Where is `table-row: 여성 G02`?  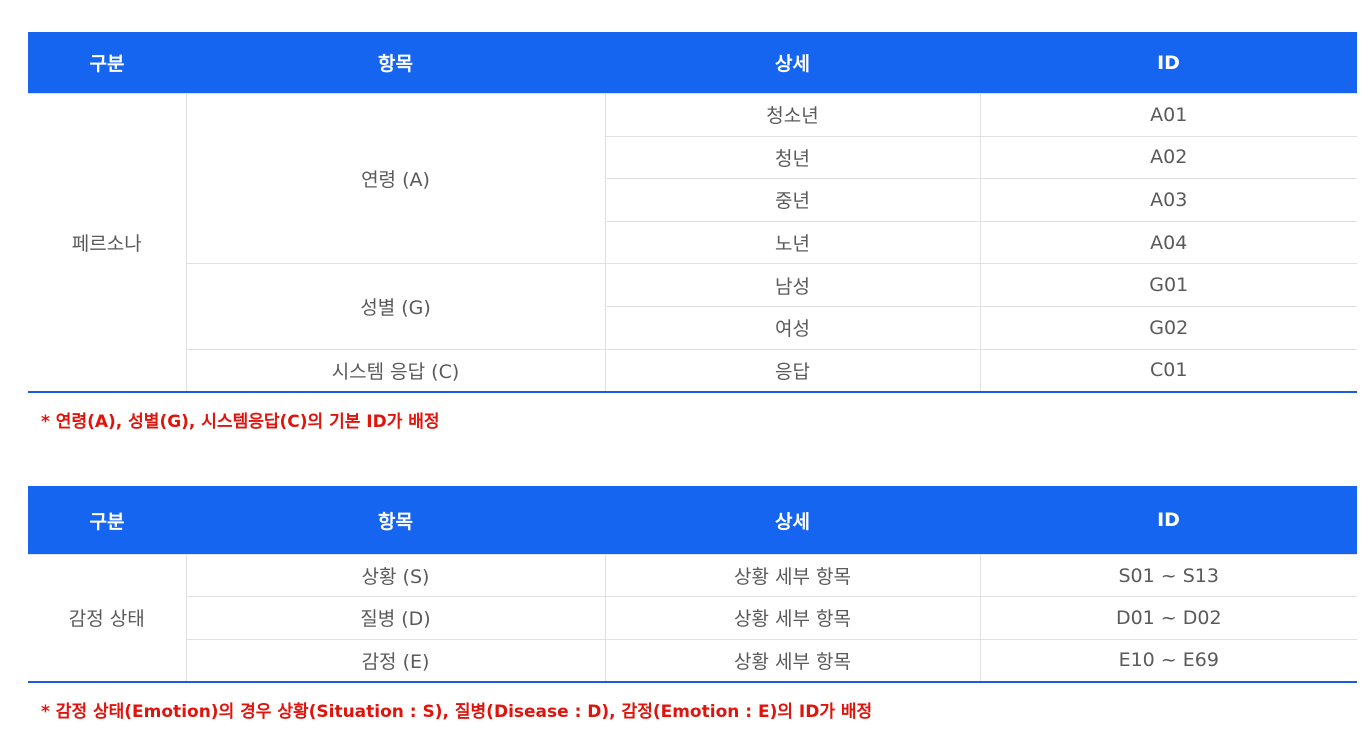
table-row: 여성 G02 is located at coordinates (692, 327).